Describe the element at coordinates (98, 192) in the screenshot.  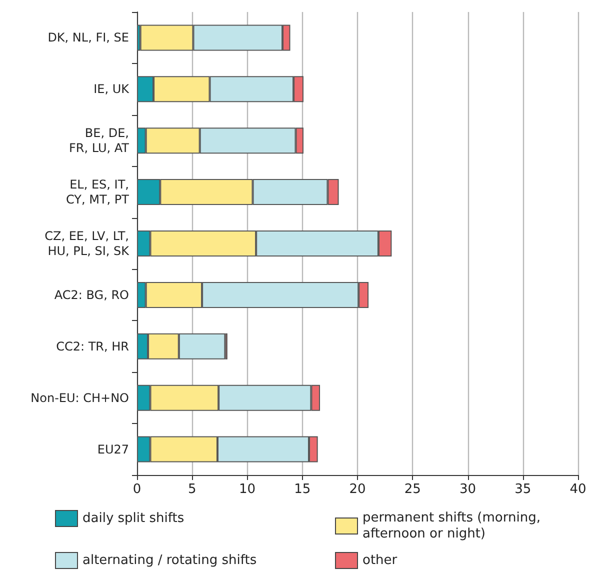
I see `y-tick-label: EL, ES, IT, CY, MT, PT` at that location.